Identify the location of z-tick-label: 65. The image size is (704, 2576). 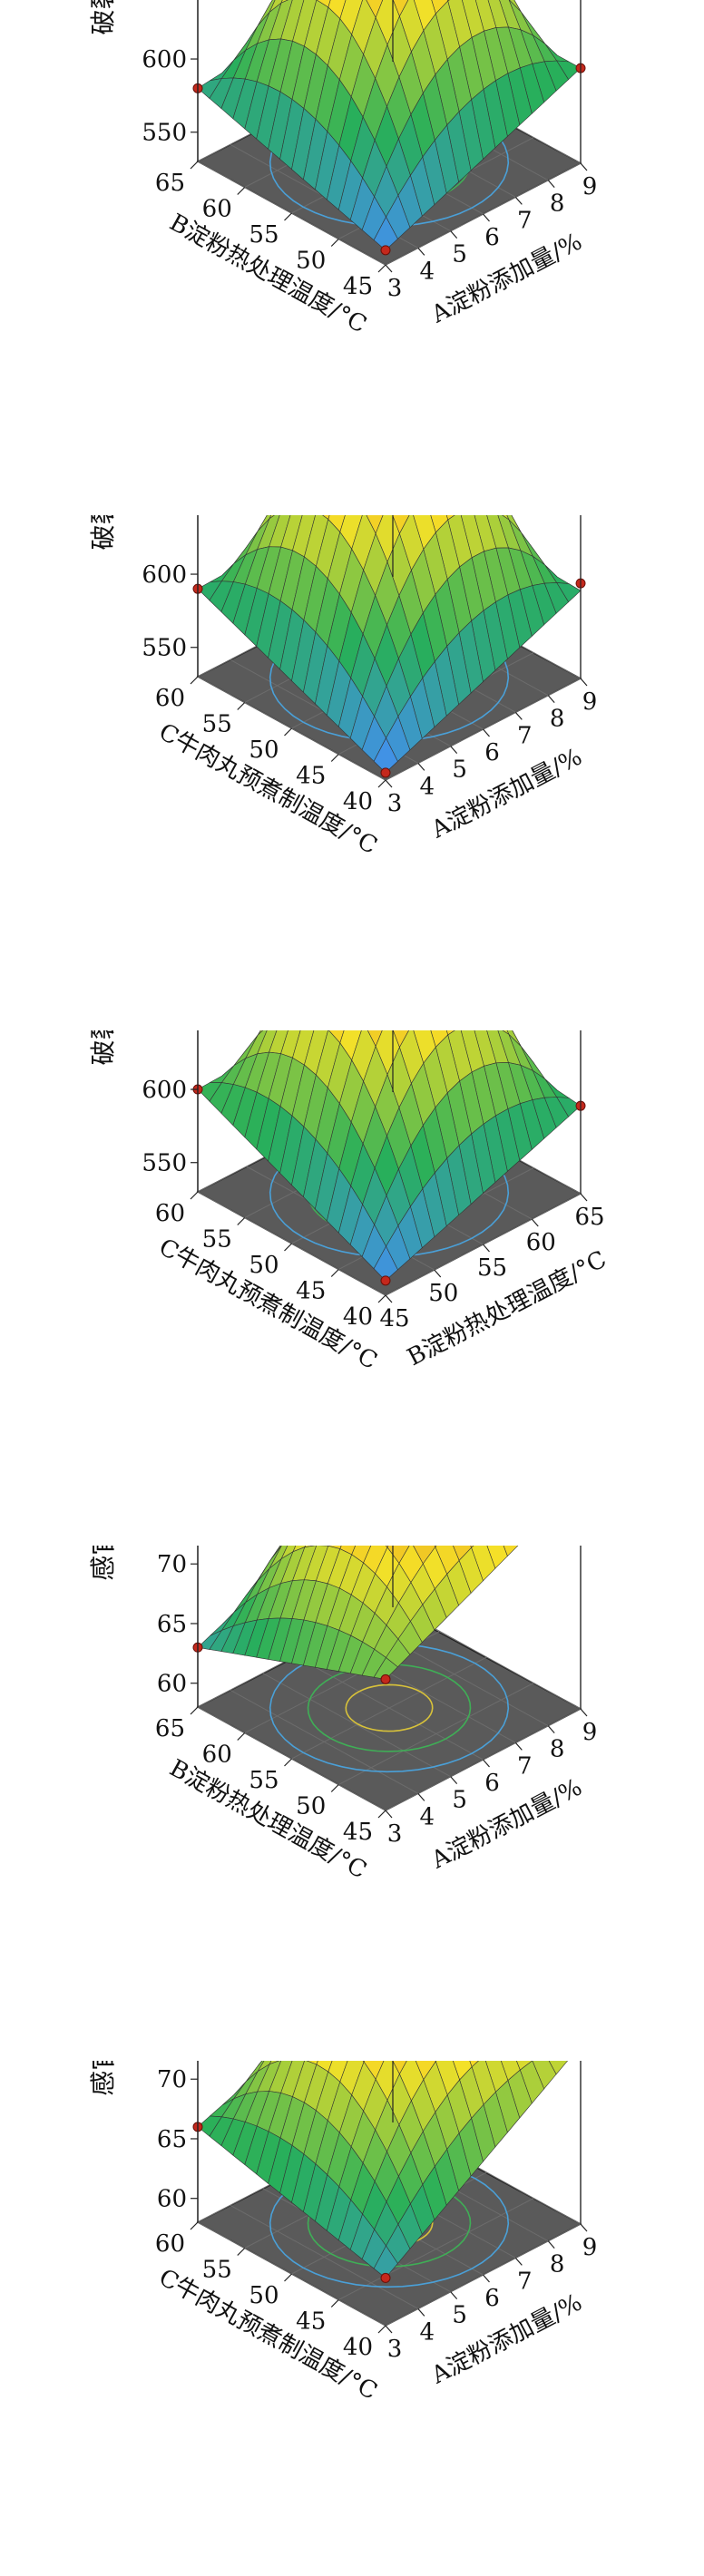
(172, 2139).